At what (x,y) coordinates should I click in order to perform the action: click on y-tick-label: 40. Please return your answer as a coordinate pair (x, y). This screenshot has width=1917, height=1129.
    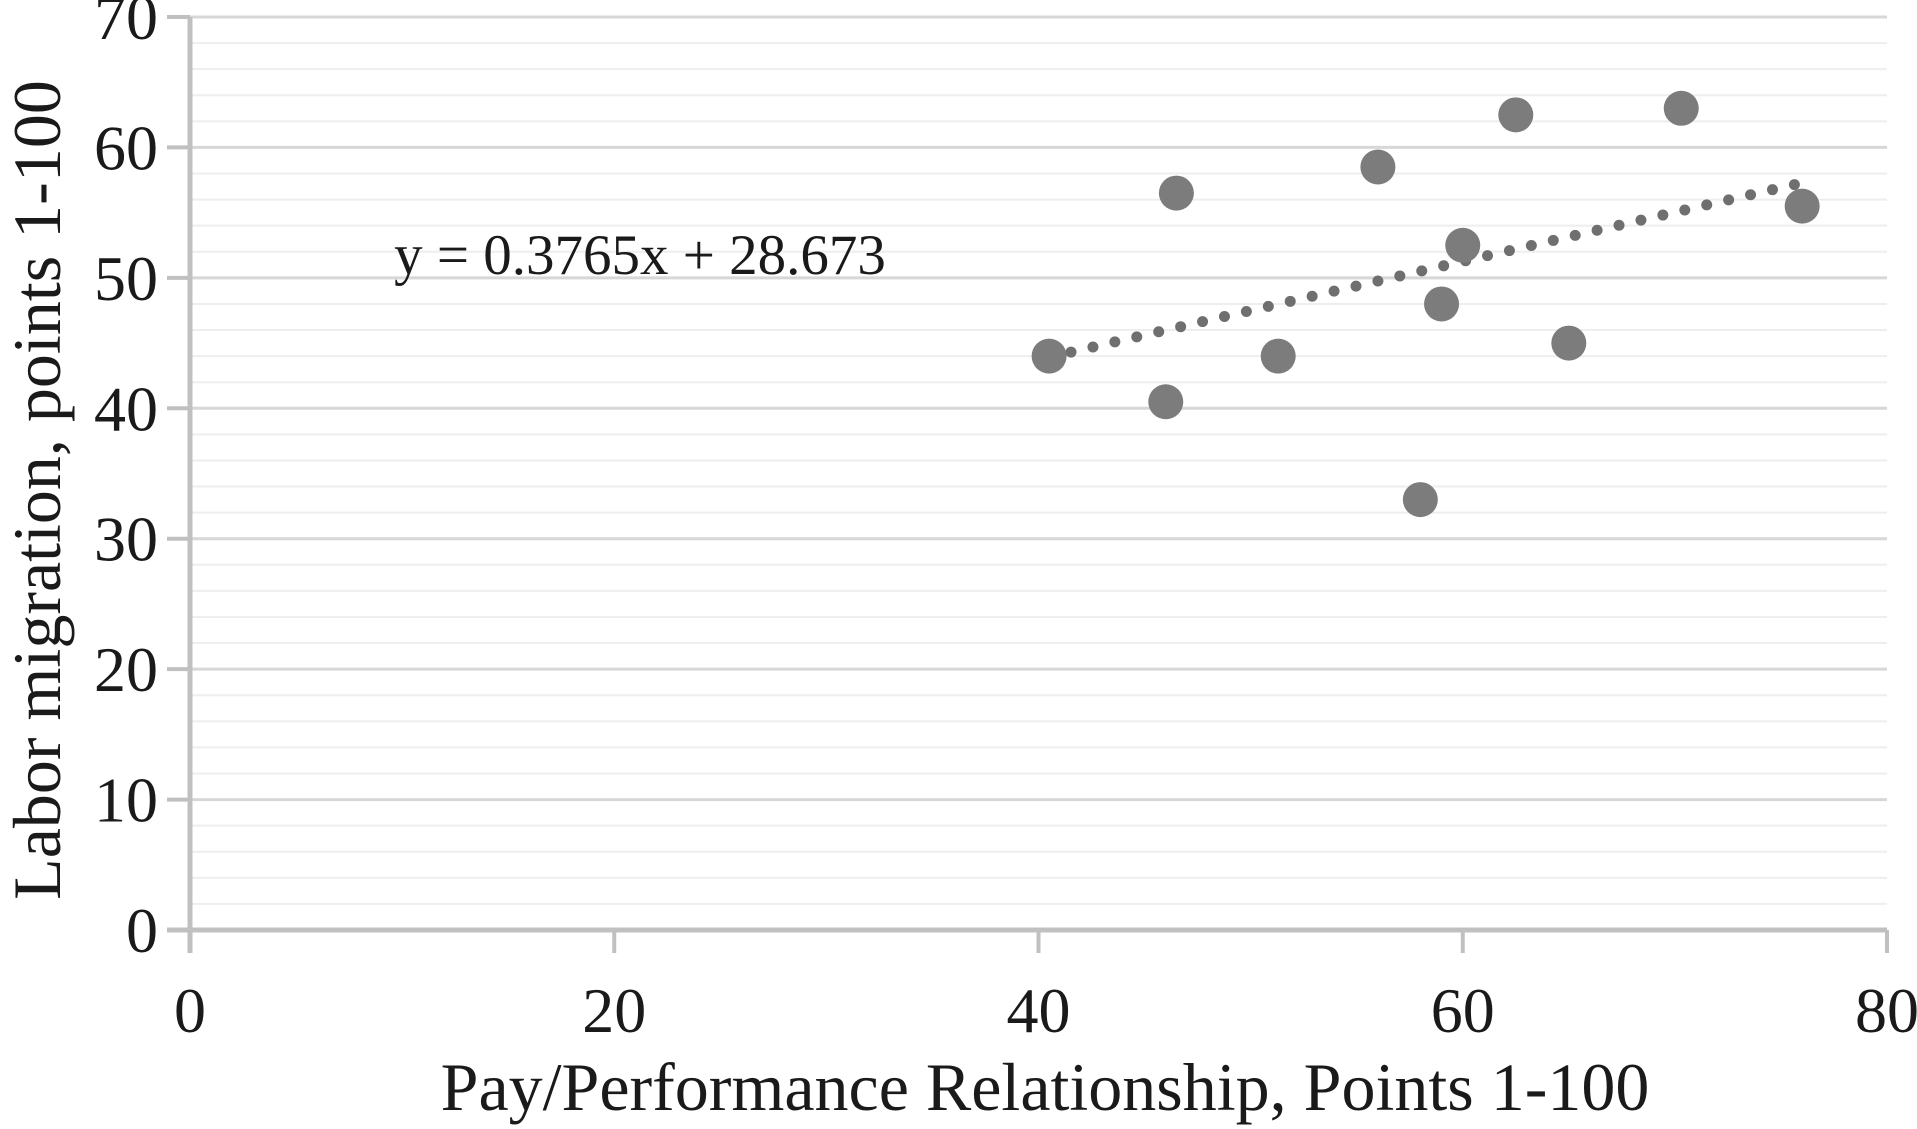
    Looking at the image, I should click on (126, 408).